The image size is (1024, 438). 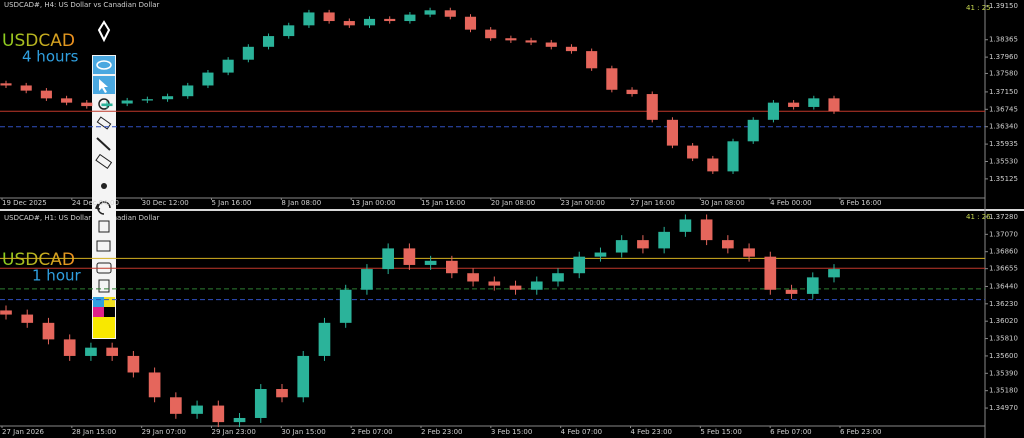 I want to click on eye-icon, so click(x=104, y=65).